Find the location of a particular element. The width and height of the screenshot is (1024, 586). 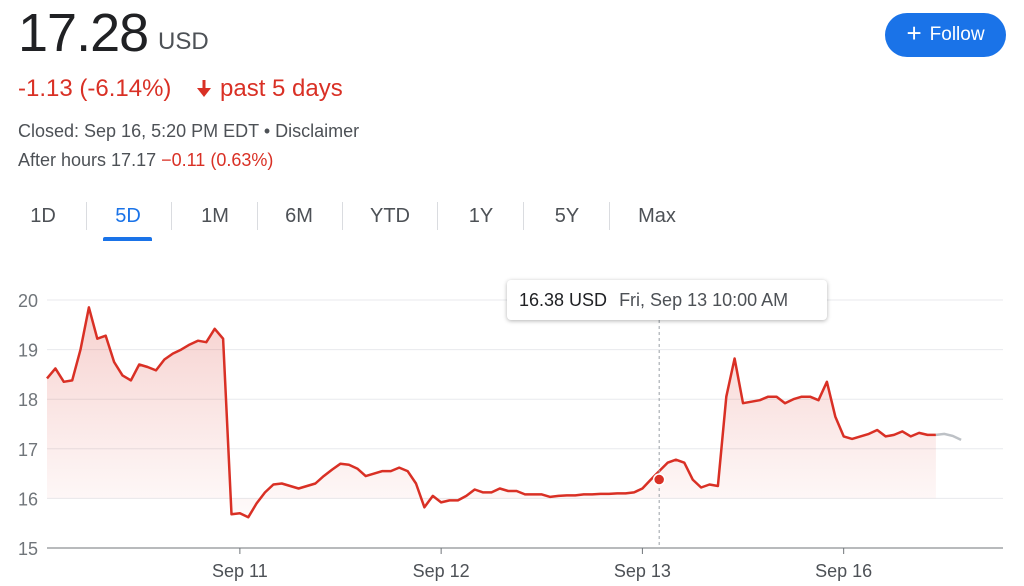

after-hours-change: −0.11 (0.63%) is located at coordinates (217, 160).